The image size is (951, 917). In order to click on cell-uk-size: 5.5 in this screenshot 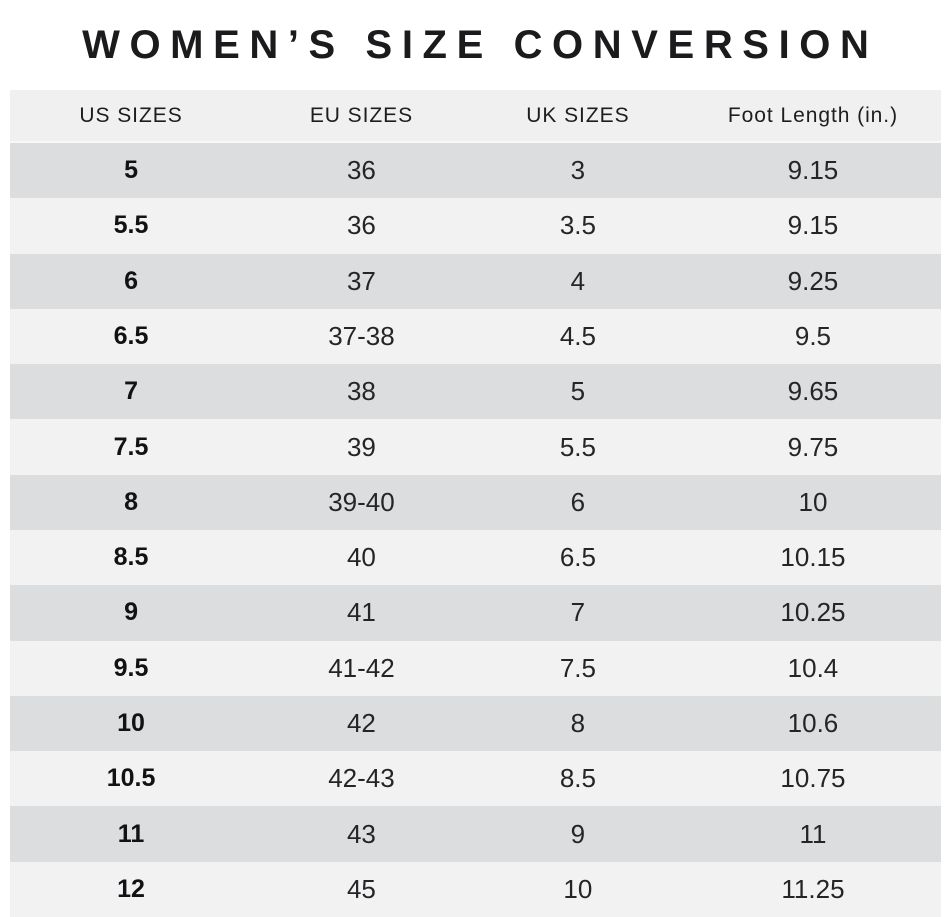, I will do `click(577, 446)`.